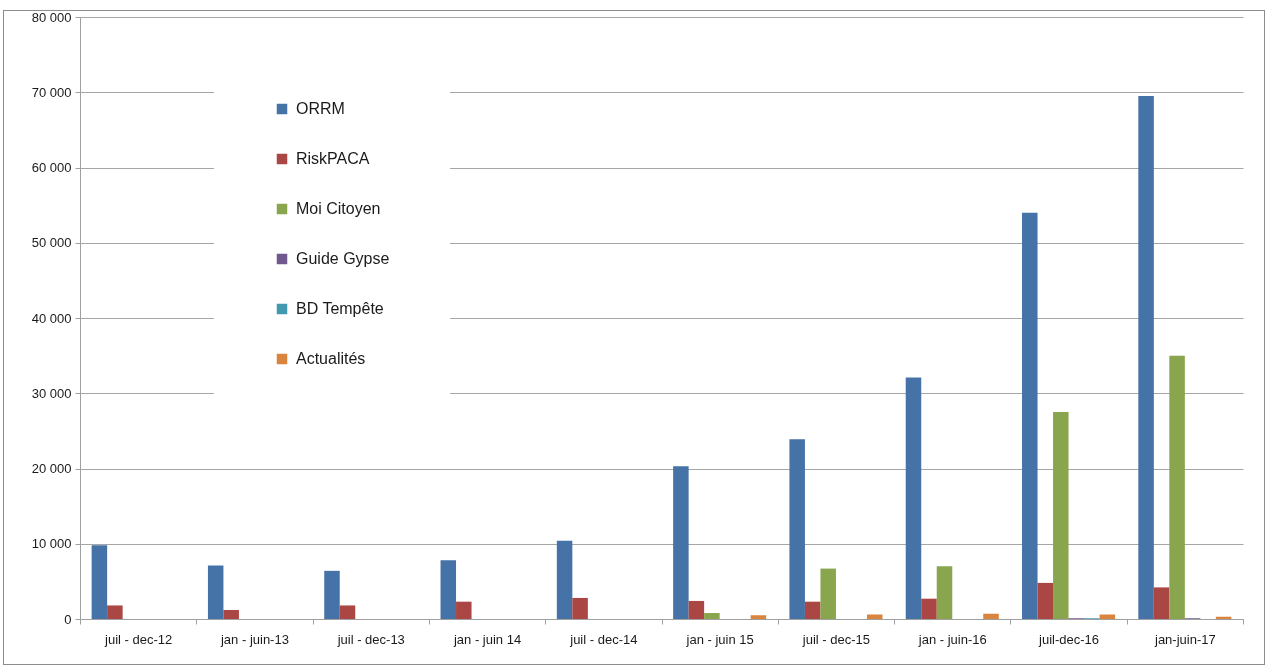 The height and width of the screenshot is (666, 1267). What do you see at coordinates (343, 258) in the screenshot?
I see `legend-label: Guide Gypse` at bounding box center [343, 258].